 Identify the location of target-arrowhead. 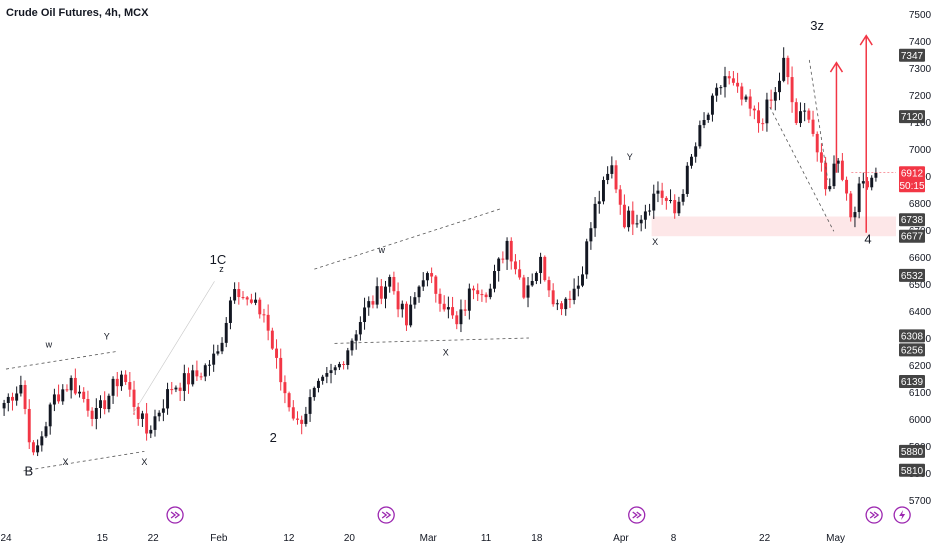
(866, 40).